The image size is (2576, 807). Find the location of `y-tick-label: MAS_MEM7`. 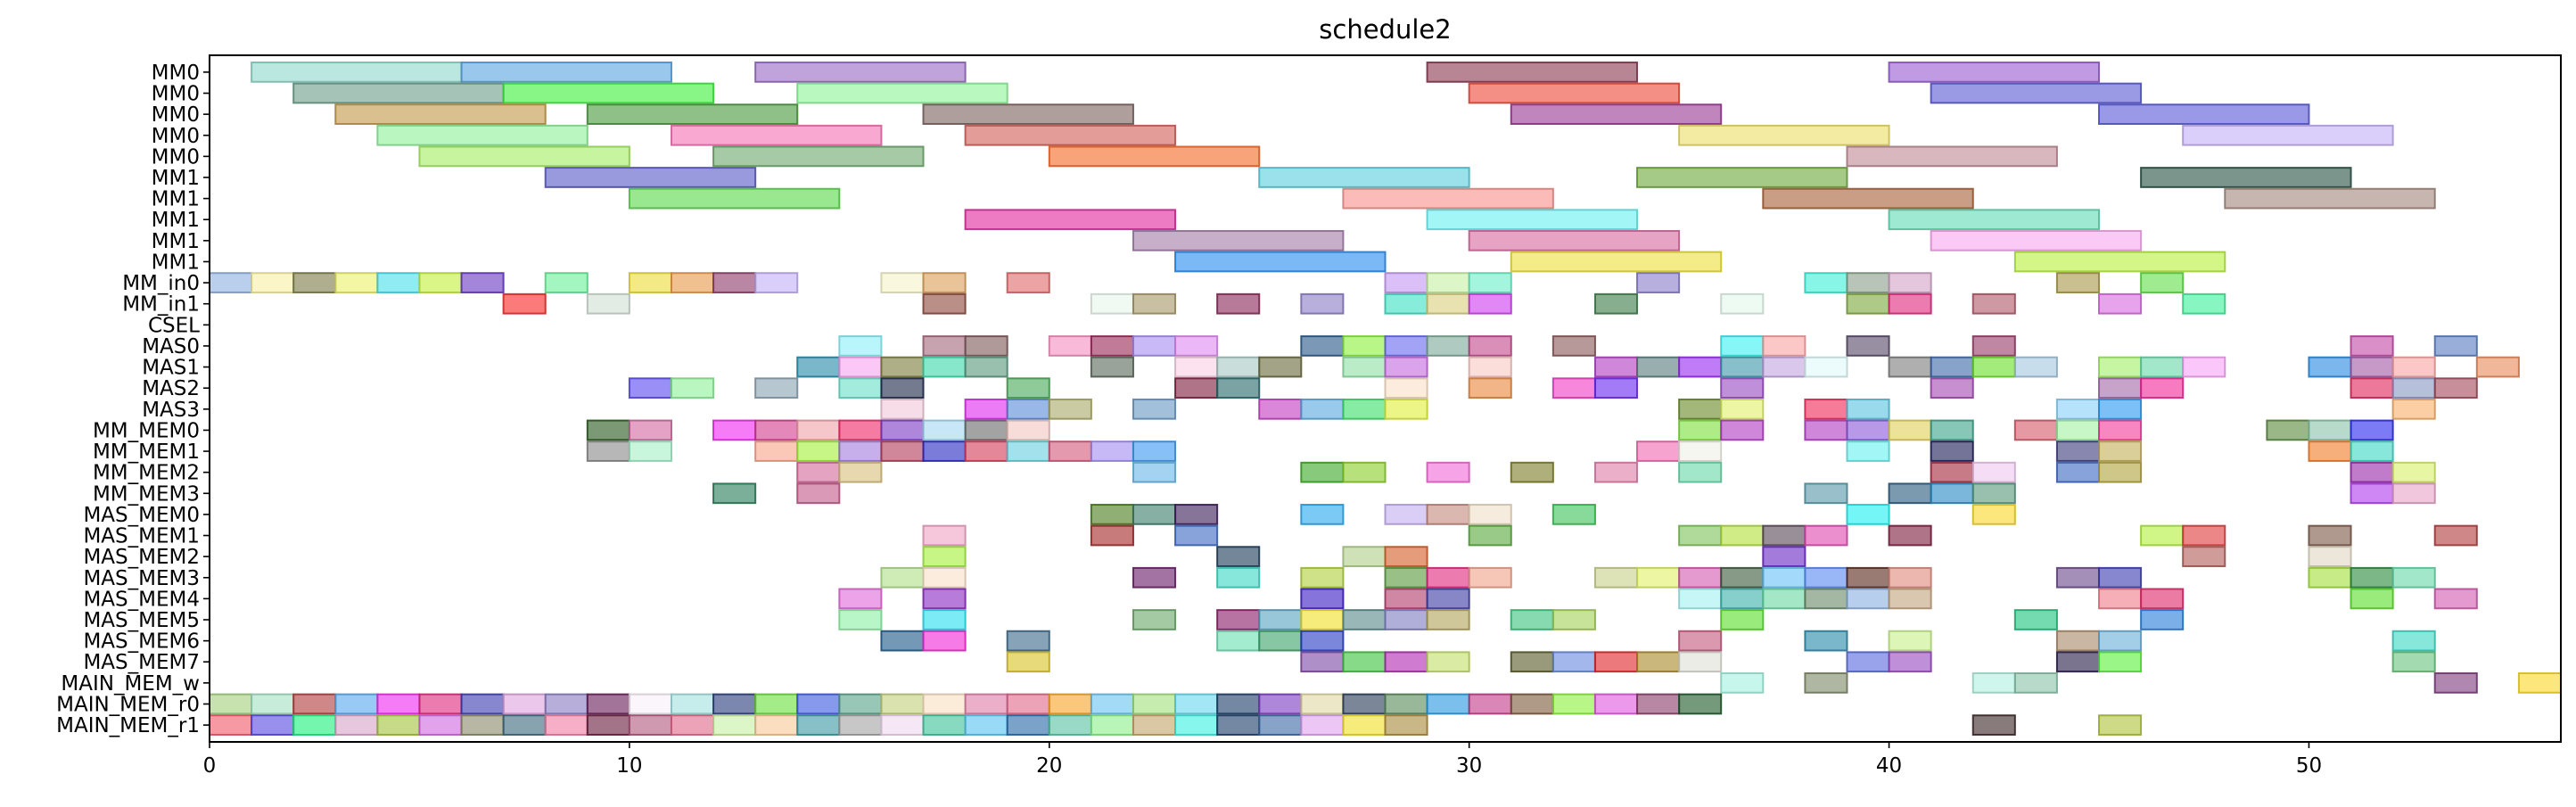

y-tick-label: MAS_MEM7 is located at coordinates (141, 662).